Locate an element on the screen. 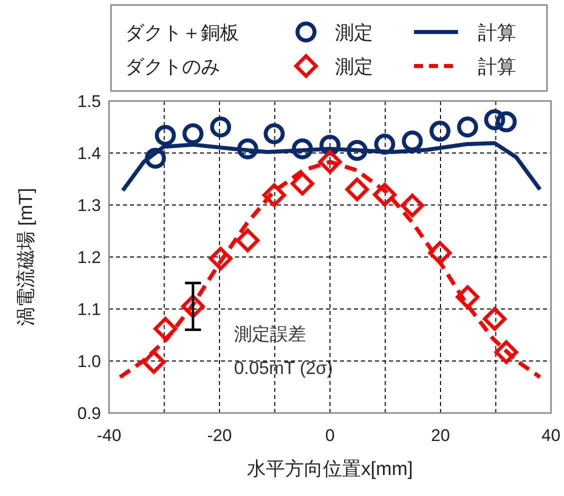 The width and height of the screenshot is (564, 496). y-tick-label: 1.0 is located at coordinates (89, 361).